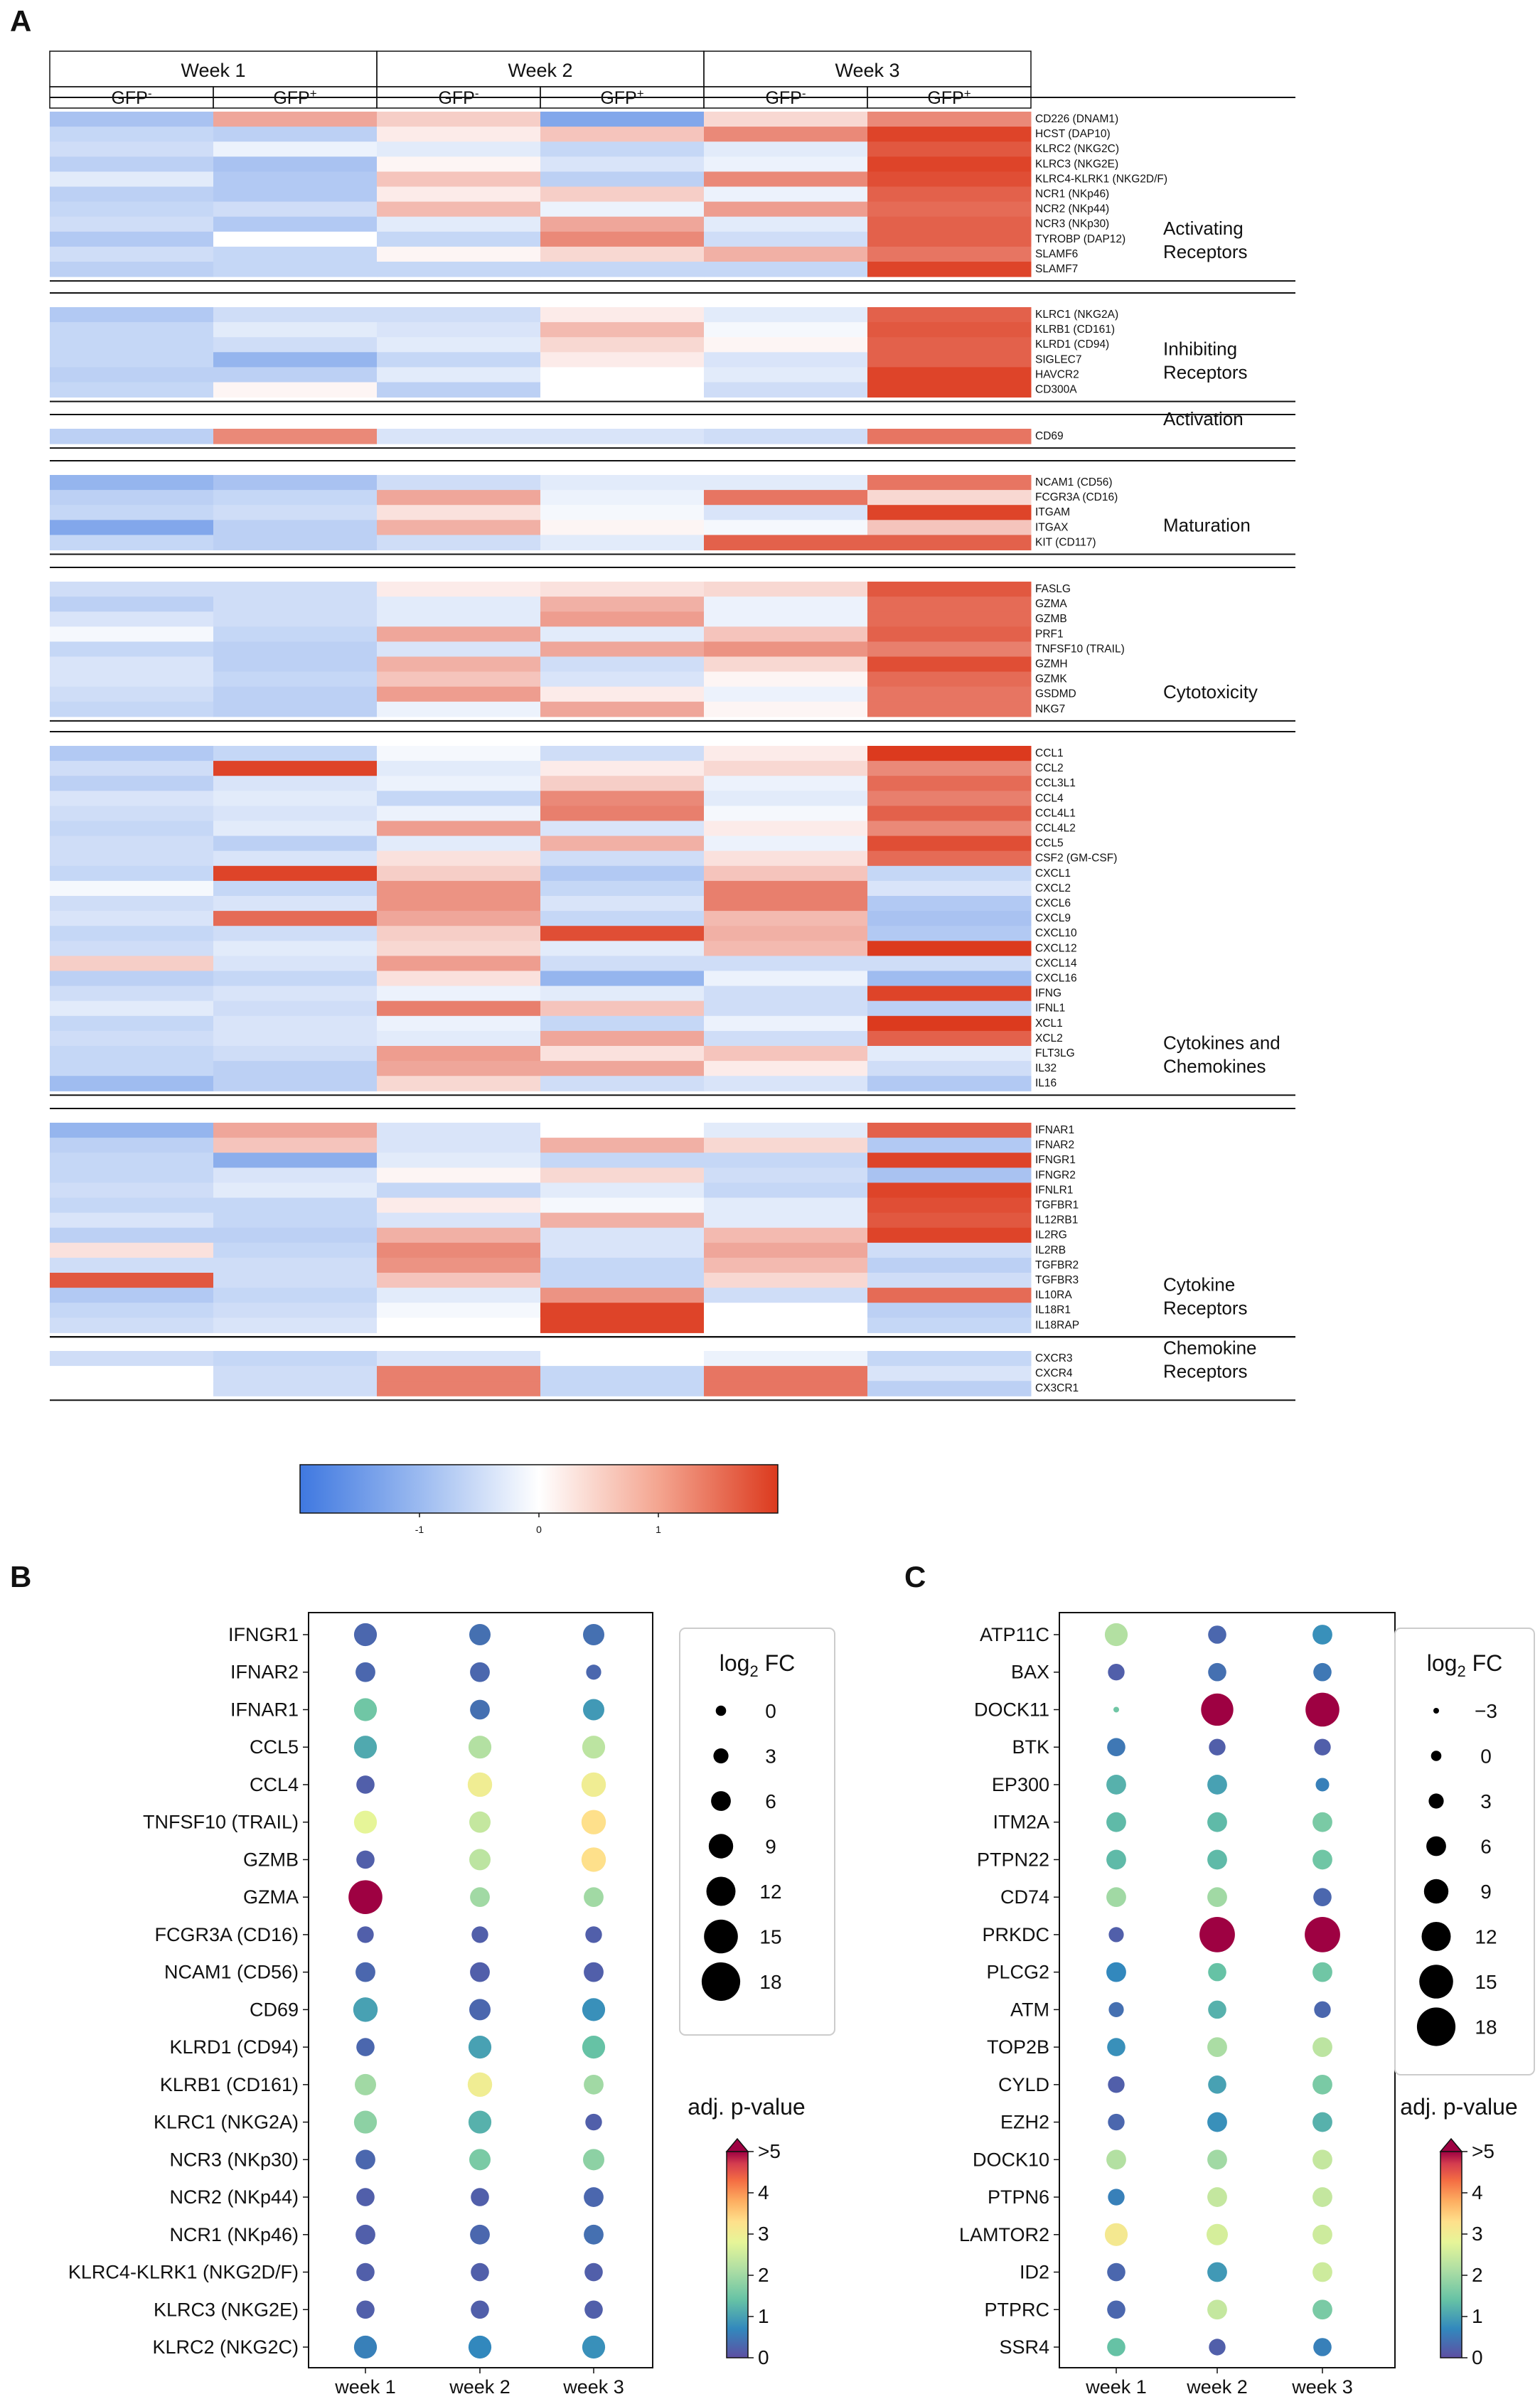 This screenshot has width=1540, height=2399. I want to click on gene-label: DOCK10, so click(1011, 2159).